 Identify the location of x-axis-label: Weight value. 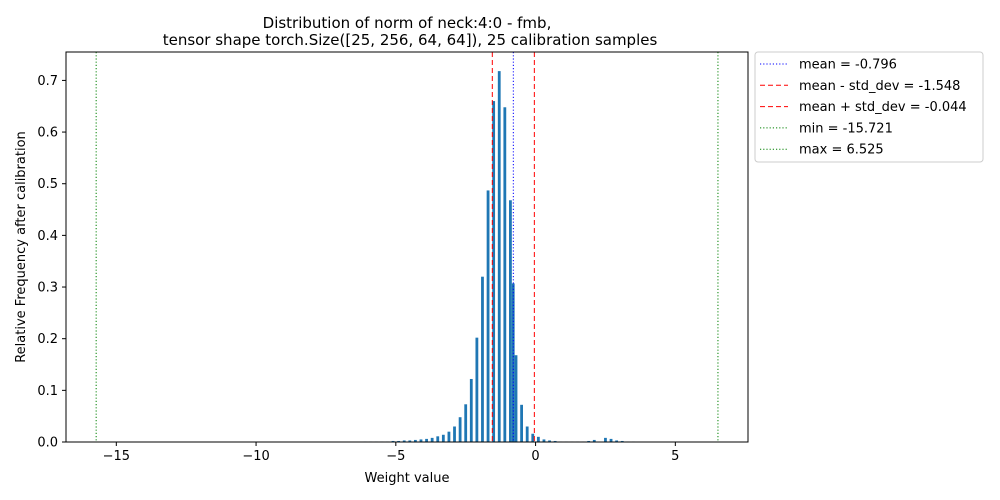
(407, 478).